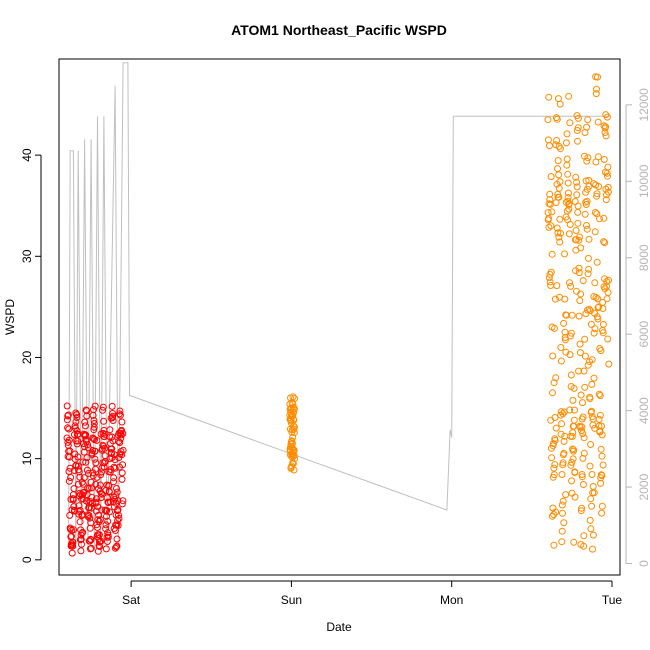 Image resolution: width=650 pixels, height=650 pixels. I want to click on right-tick-label: 8000, so click(643, 257).